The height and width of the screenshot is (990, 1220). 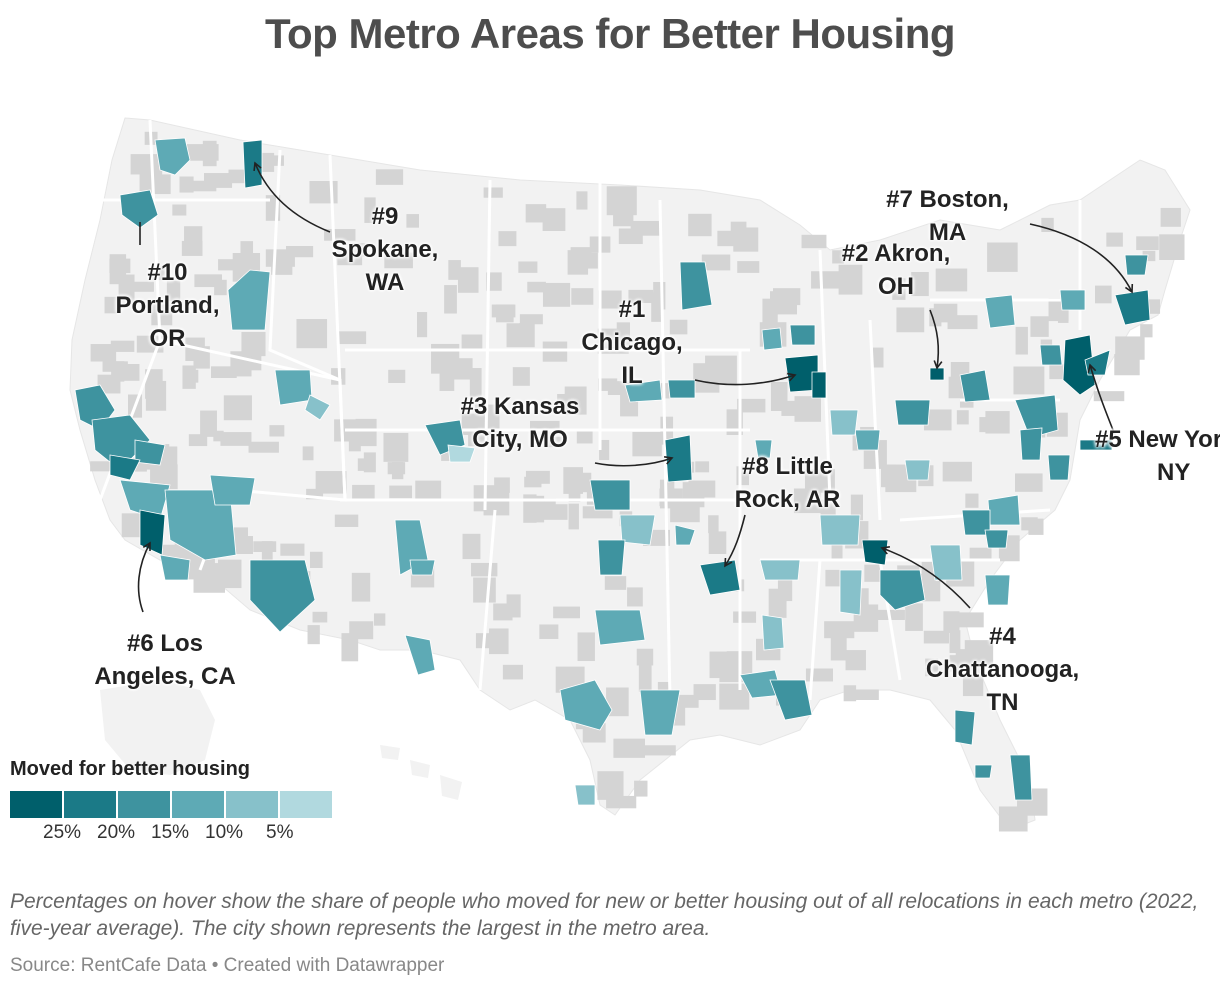 I want to click on legend-tick: 15%, so click(x=170, y=832).